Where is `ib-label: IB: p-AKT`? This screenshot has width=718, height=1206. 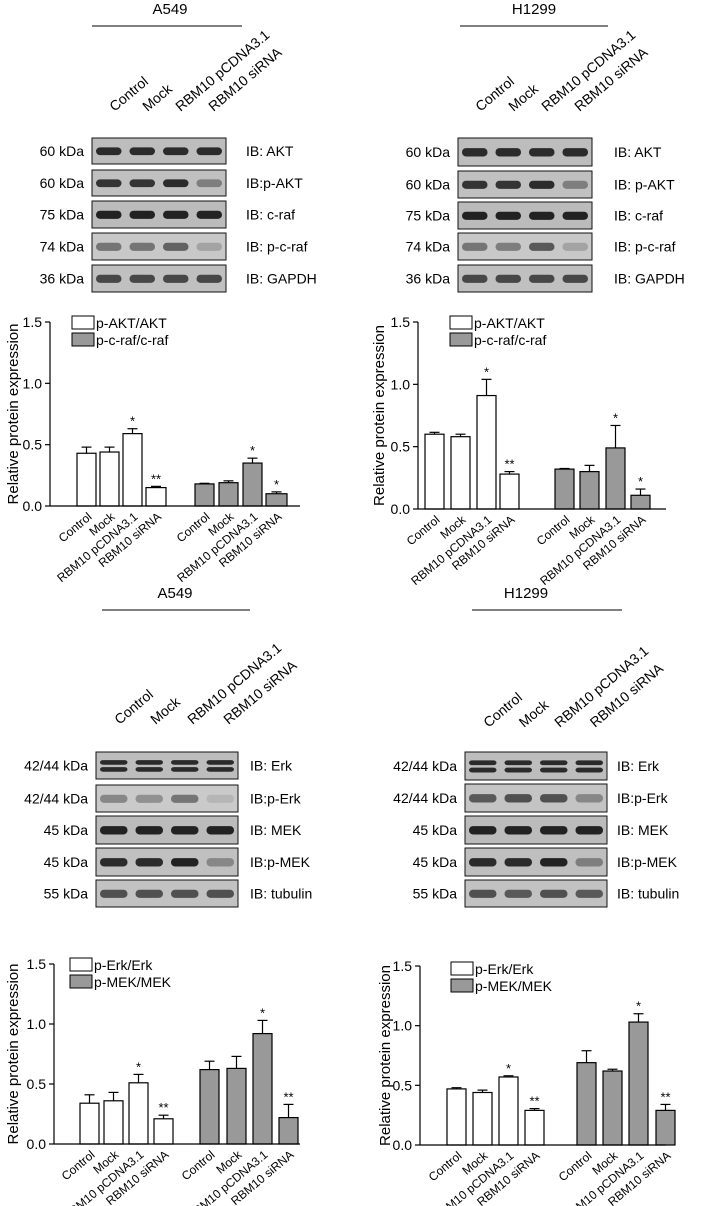
ib-label: IB: p-AKT is located at coordinates (644, 185).